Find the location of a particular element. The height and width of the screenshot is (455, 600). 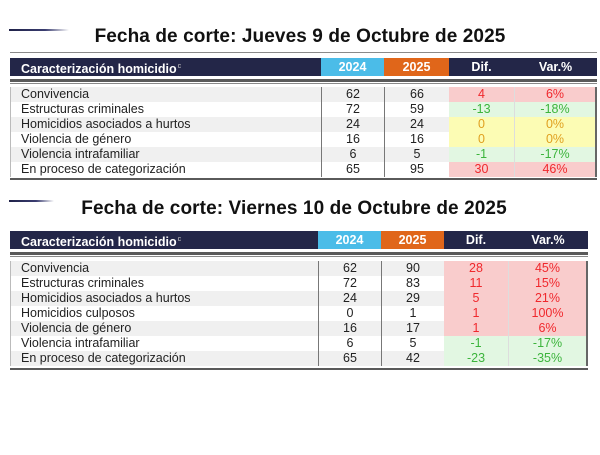

value-dif: 11 is located at coordinates (476, 283).